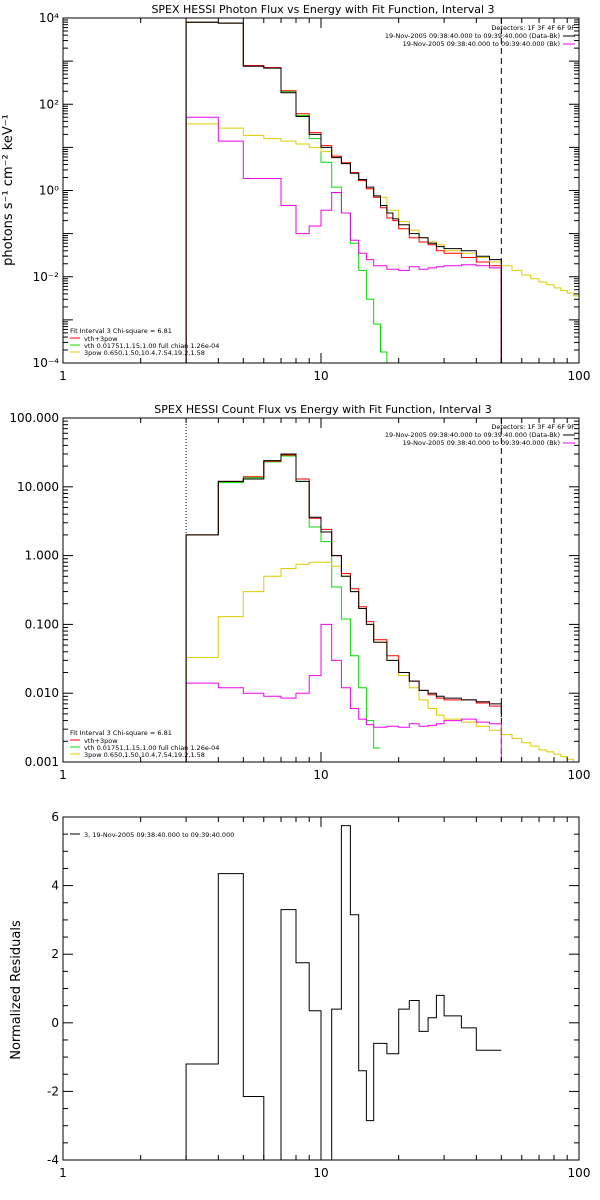  What do you see at coordinates (16, 990) in the screenshot?
I see `panel3-ylabel: Normalized Residuals` at bounding box center [16, 990].